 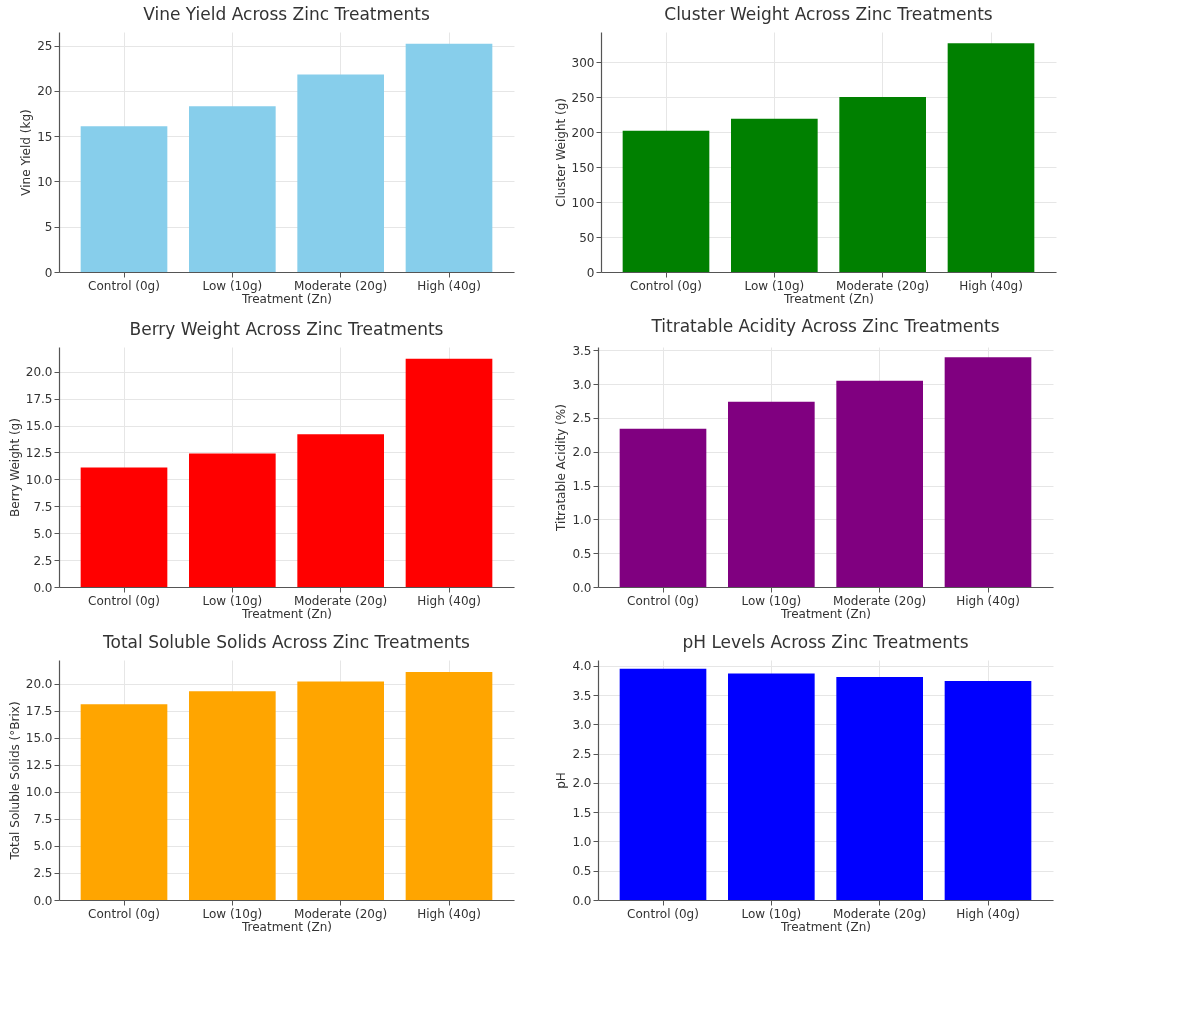 What do you see at coordinates (561, 780) in the screenshot?
I see `y-axis-title: pH` at bounding box center [561, 780].